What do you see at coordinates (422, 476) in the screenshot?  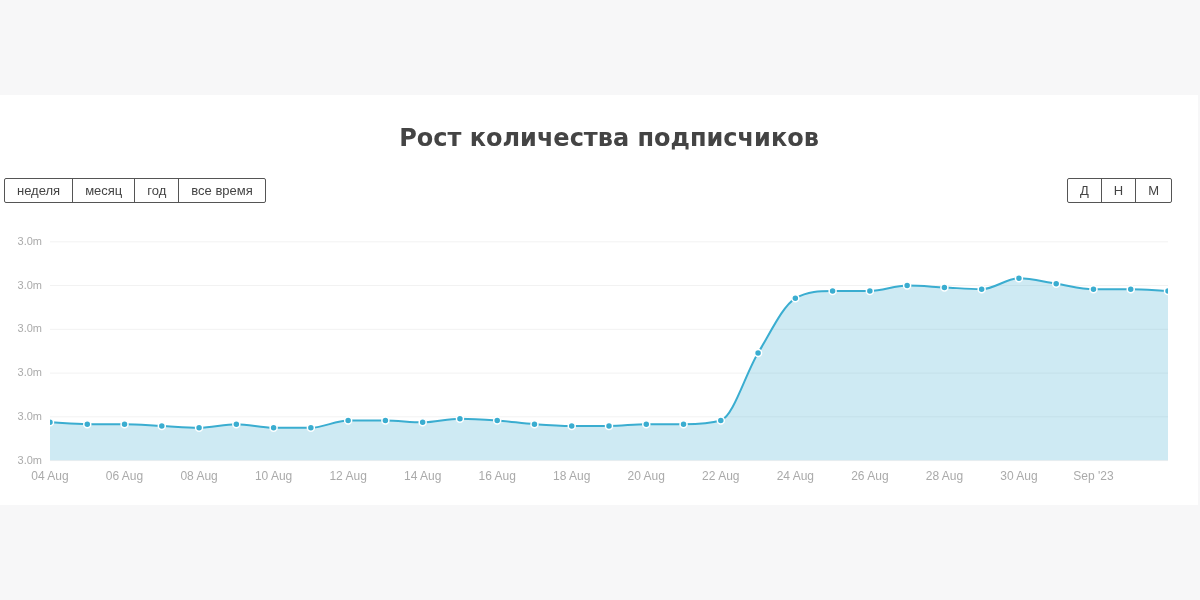 I see `x-tick-label: 14 Aug` at bounding box center [422, 476].